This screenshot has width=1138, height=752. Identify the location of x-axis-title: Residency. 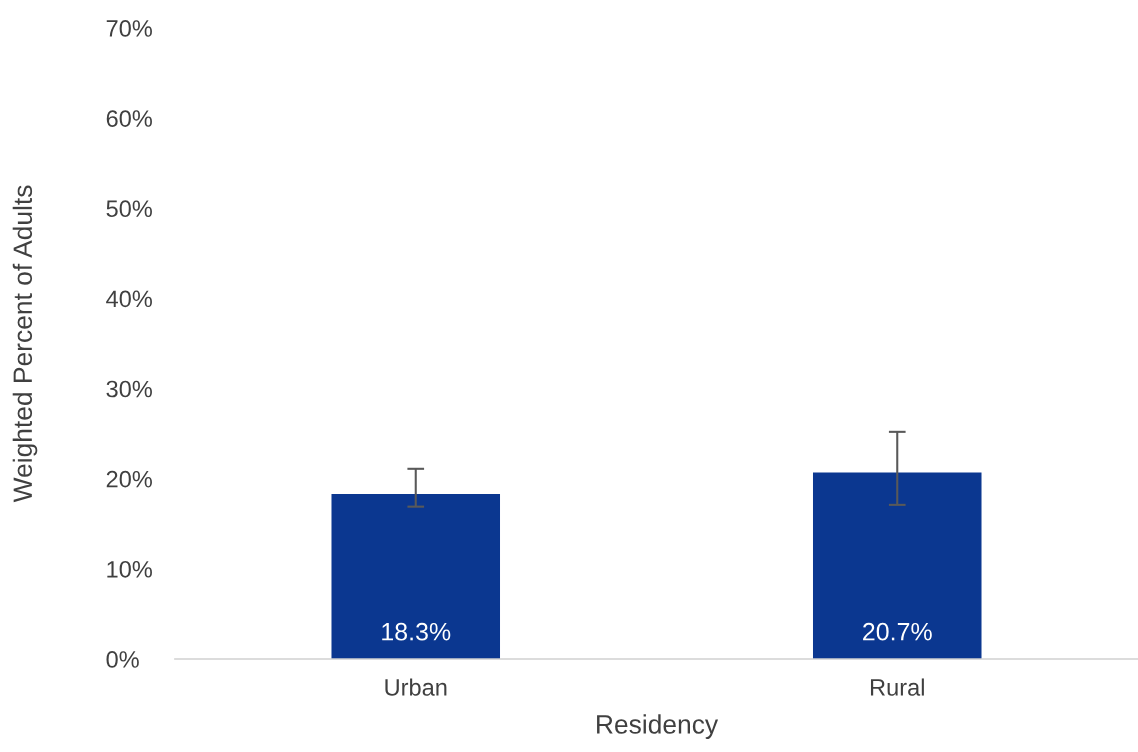
(658, 726).